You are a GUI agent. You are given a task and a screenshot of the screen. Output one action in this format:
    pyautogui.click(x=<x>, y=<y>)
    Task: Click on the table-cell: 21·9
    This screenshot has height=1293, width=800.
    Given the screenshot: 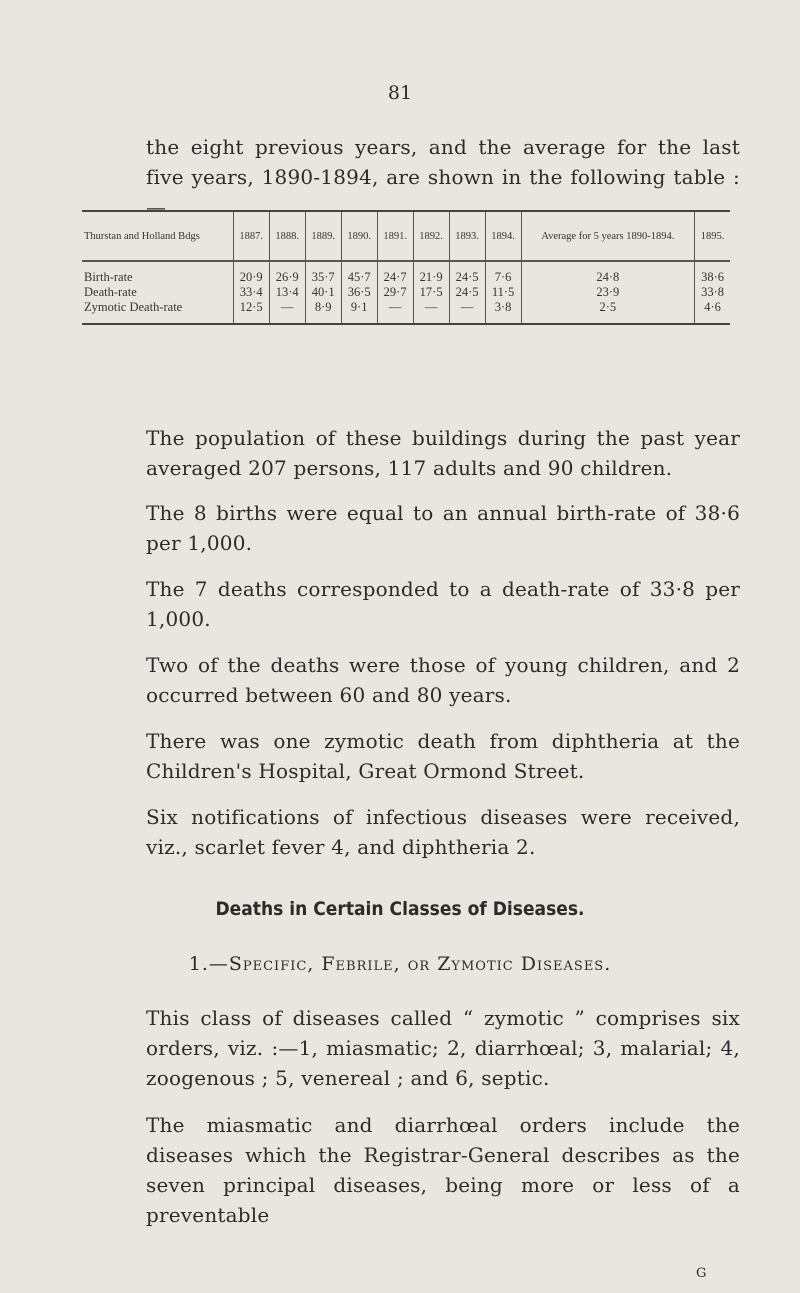 What is the action you would take?
    pyautogui.click(x=431, y=273)
    